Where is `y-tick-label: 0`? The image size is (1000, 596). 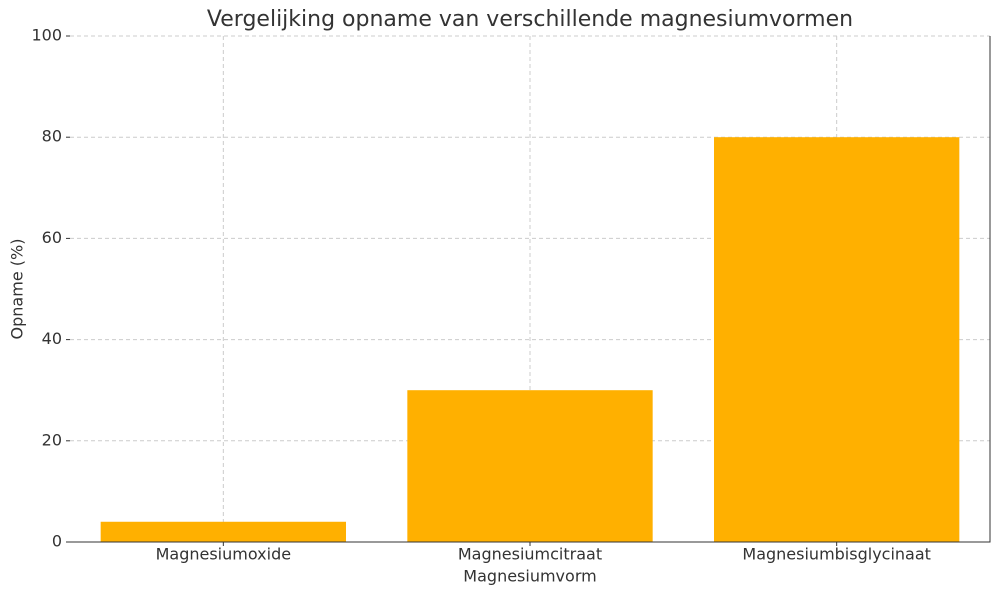 y-tick-label: 0 is located at coordinates (57, 541).